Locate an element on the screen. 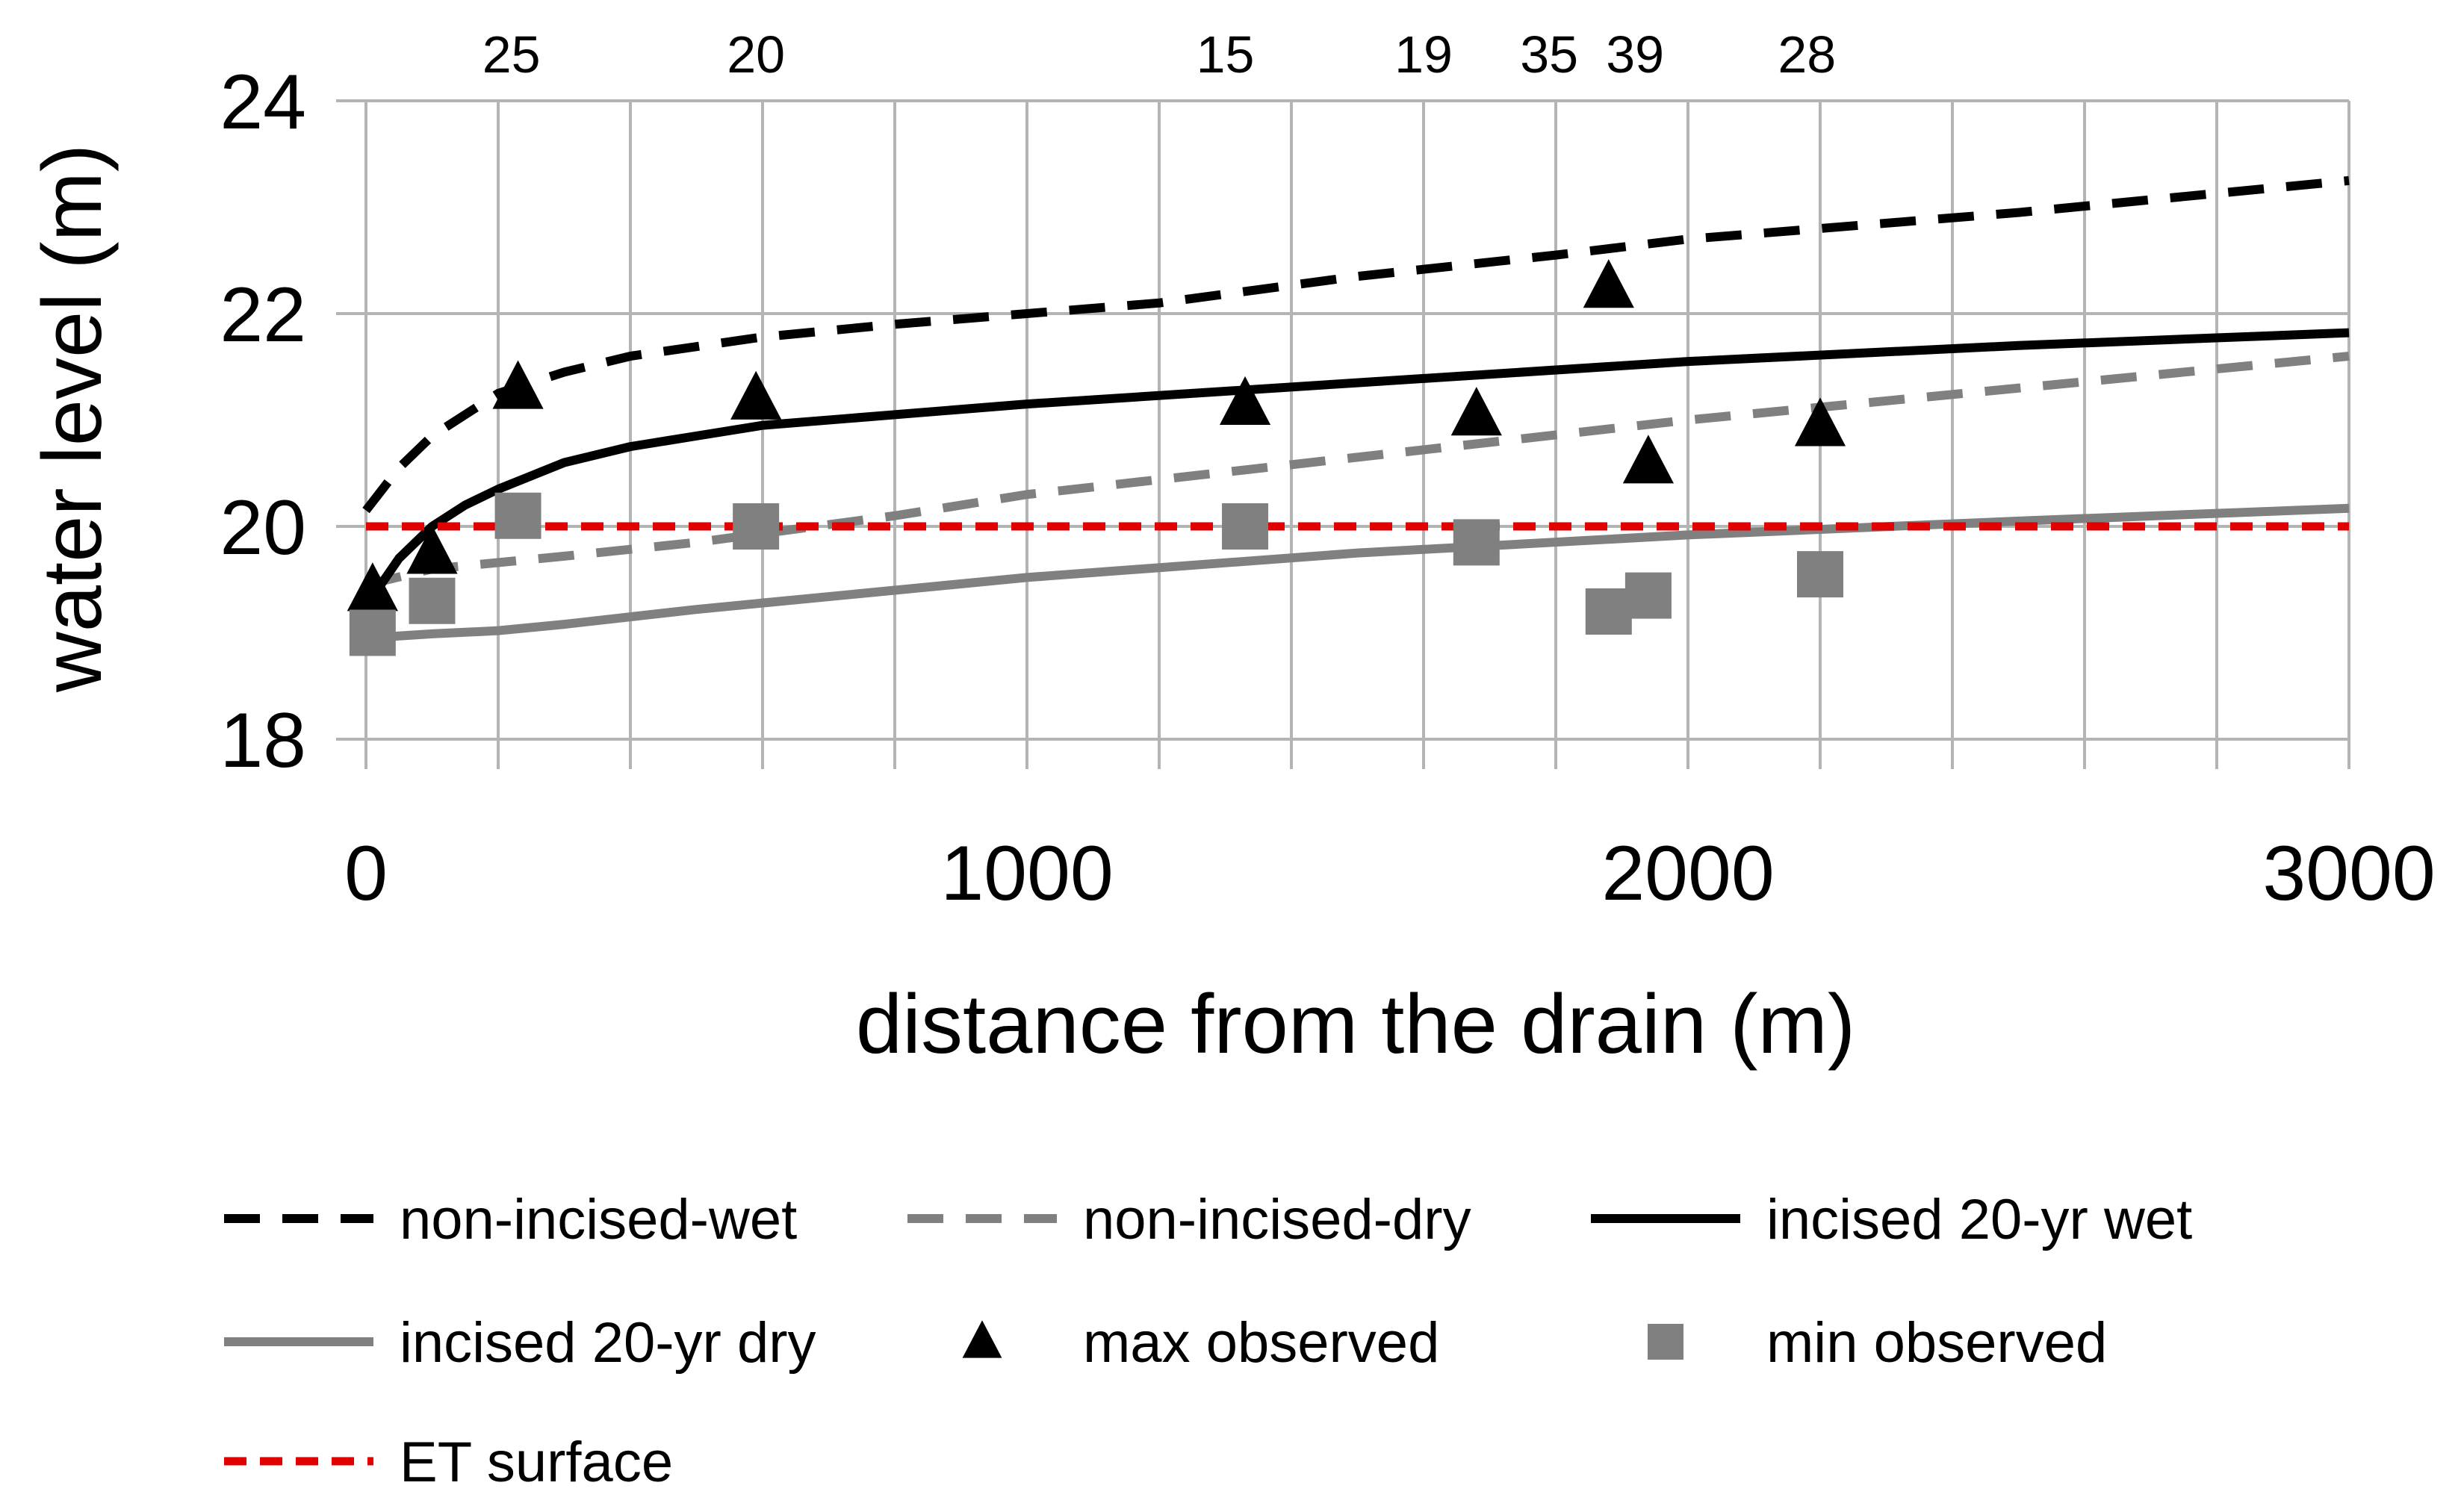 The image size is (2461, 1512). top-annotations: 25 20 15 19 35 39 28 is located at coordinates (1159, 54).